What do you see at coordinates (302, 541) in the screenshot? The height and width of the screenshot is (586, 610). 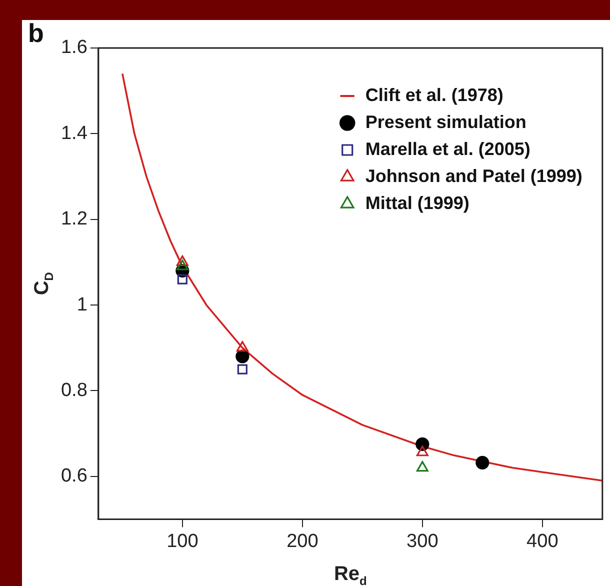 I see `x-tick-label: 200` at bounding box center [302, 541].